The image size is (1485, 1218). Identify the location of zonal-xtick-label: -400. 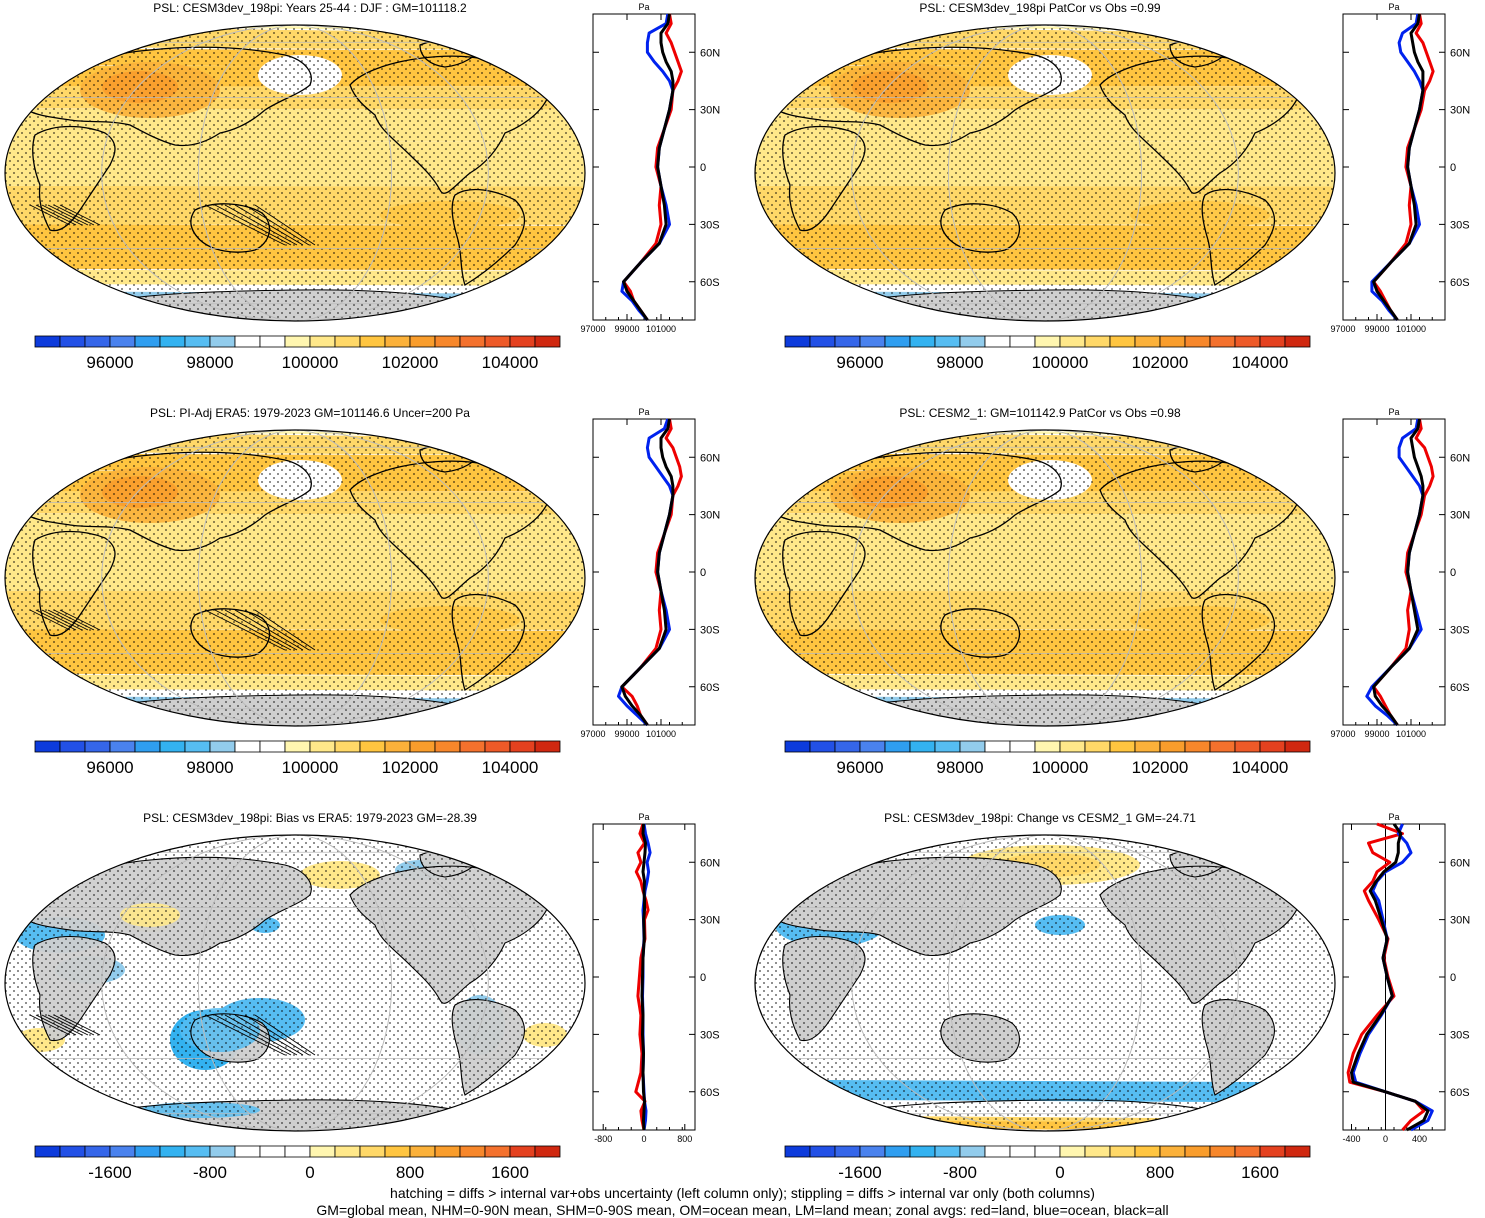
(1351, 1139).